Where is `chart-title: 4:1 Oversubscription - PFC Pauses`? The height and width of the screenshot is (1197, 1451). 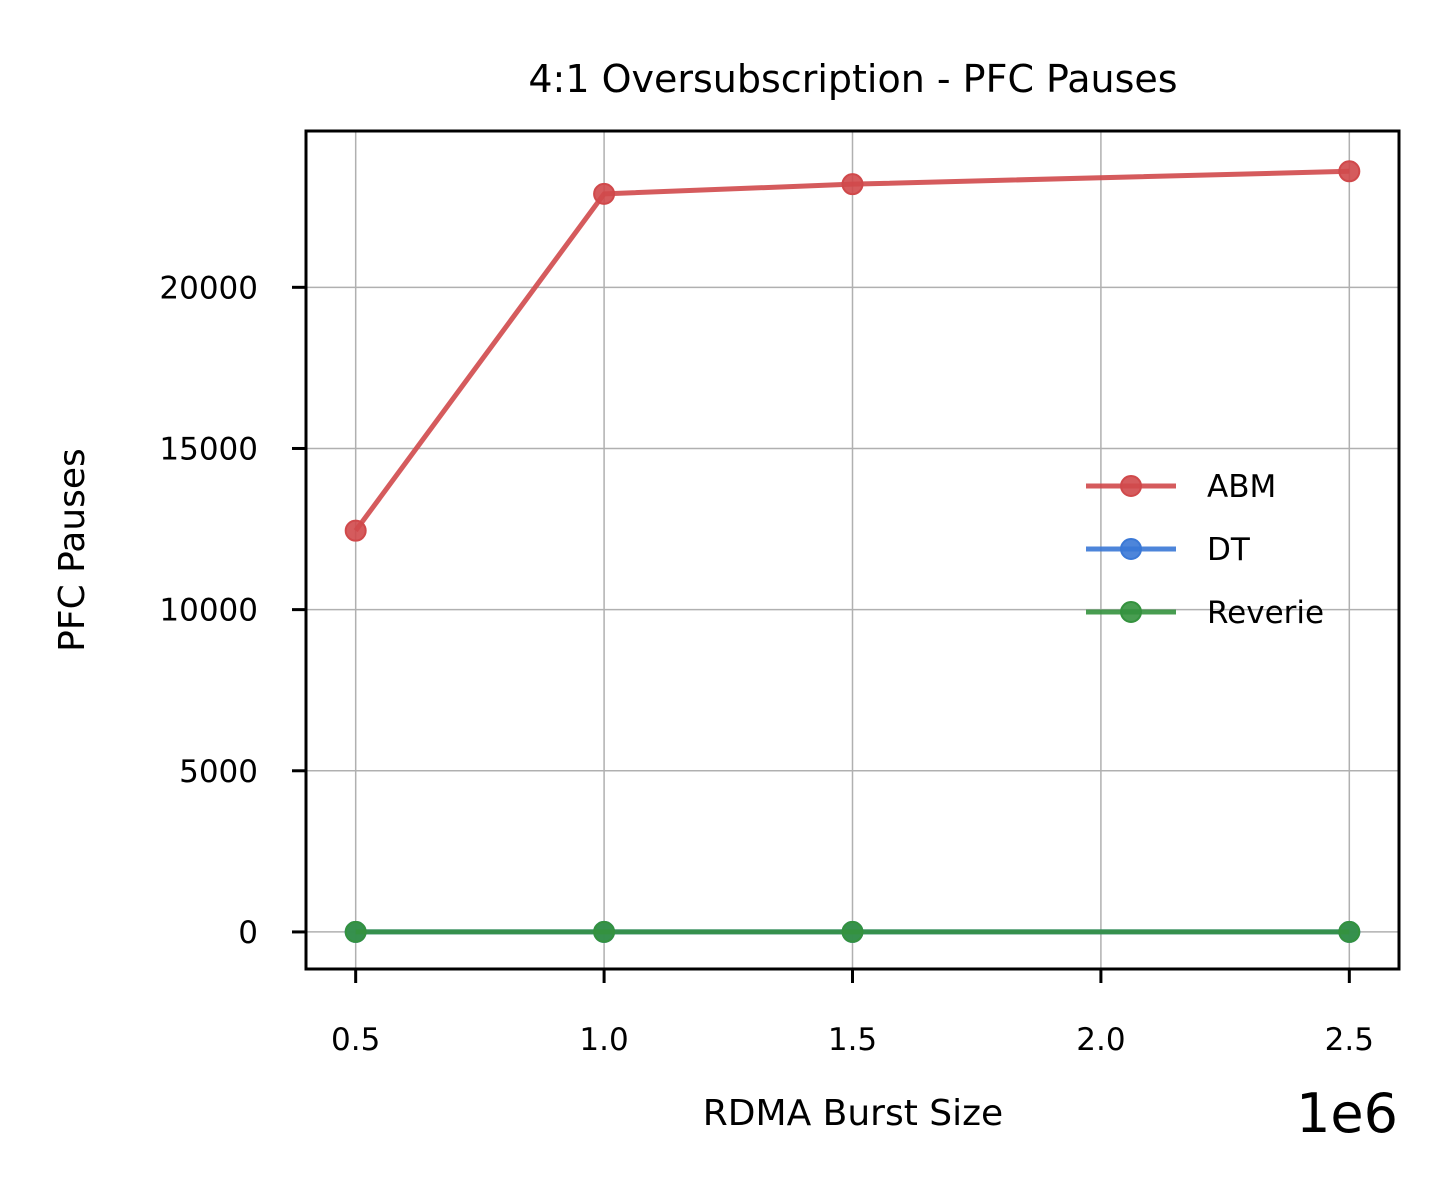
chart-title: 4:1 Oversubscription - PFC Pauses is located at coordinates (852, 79).